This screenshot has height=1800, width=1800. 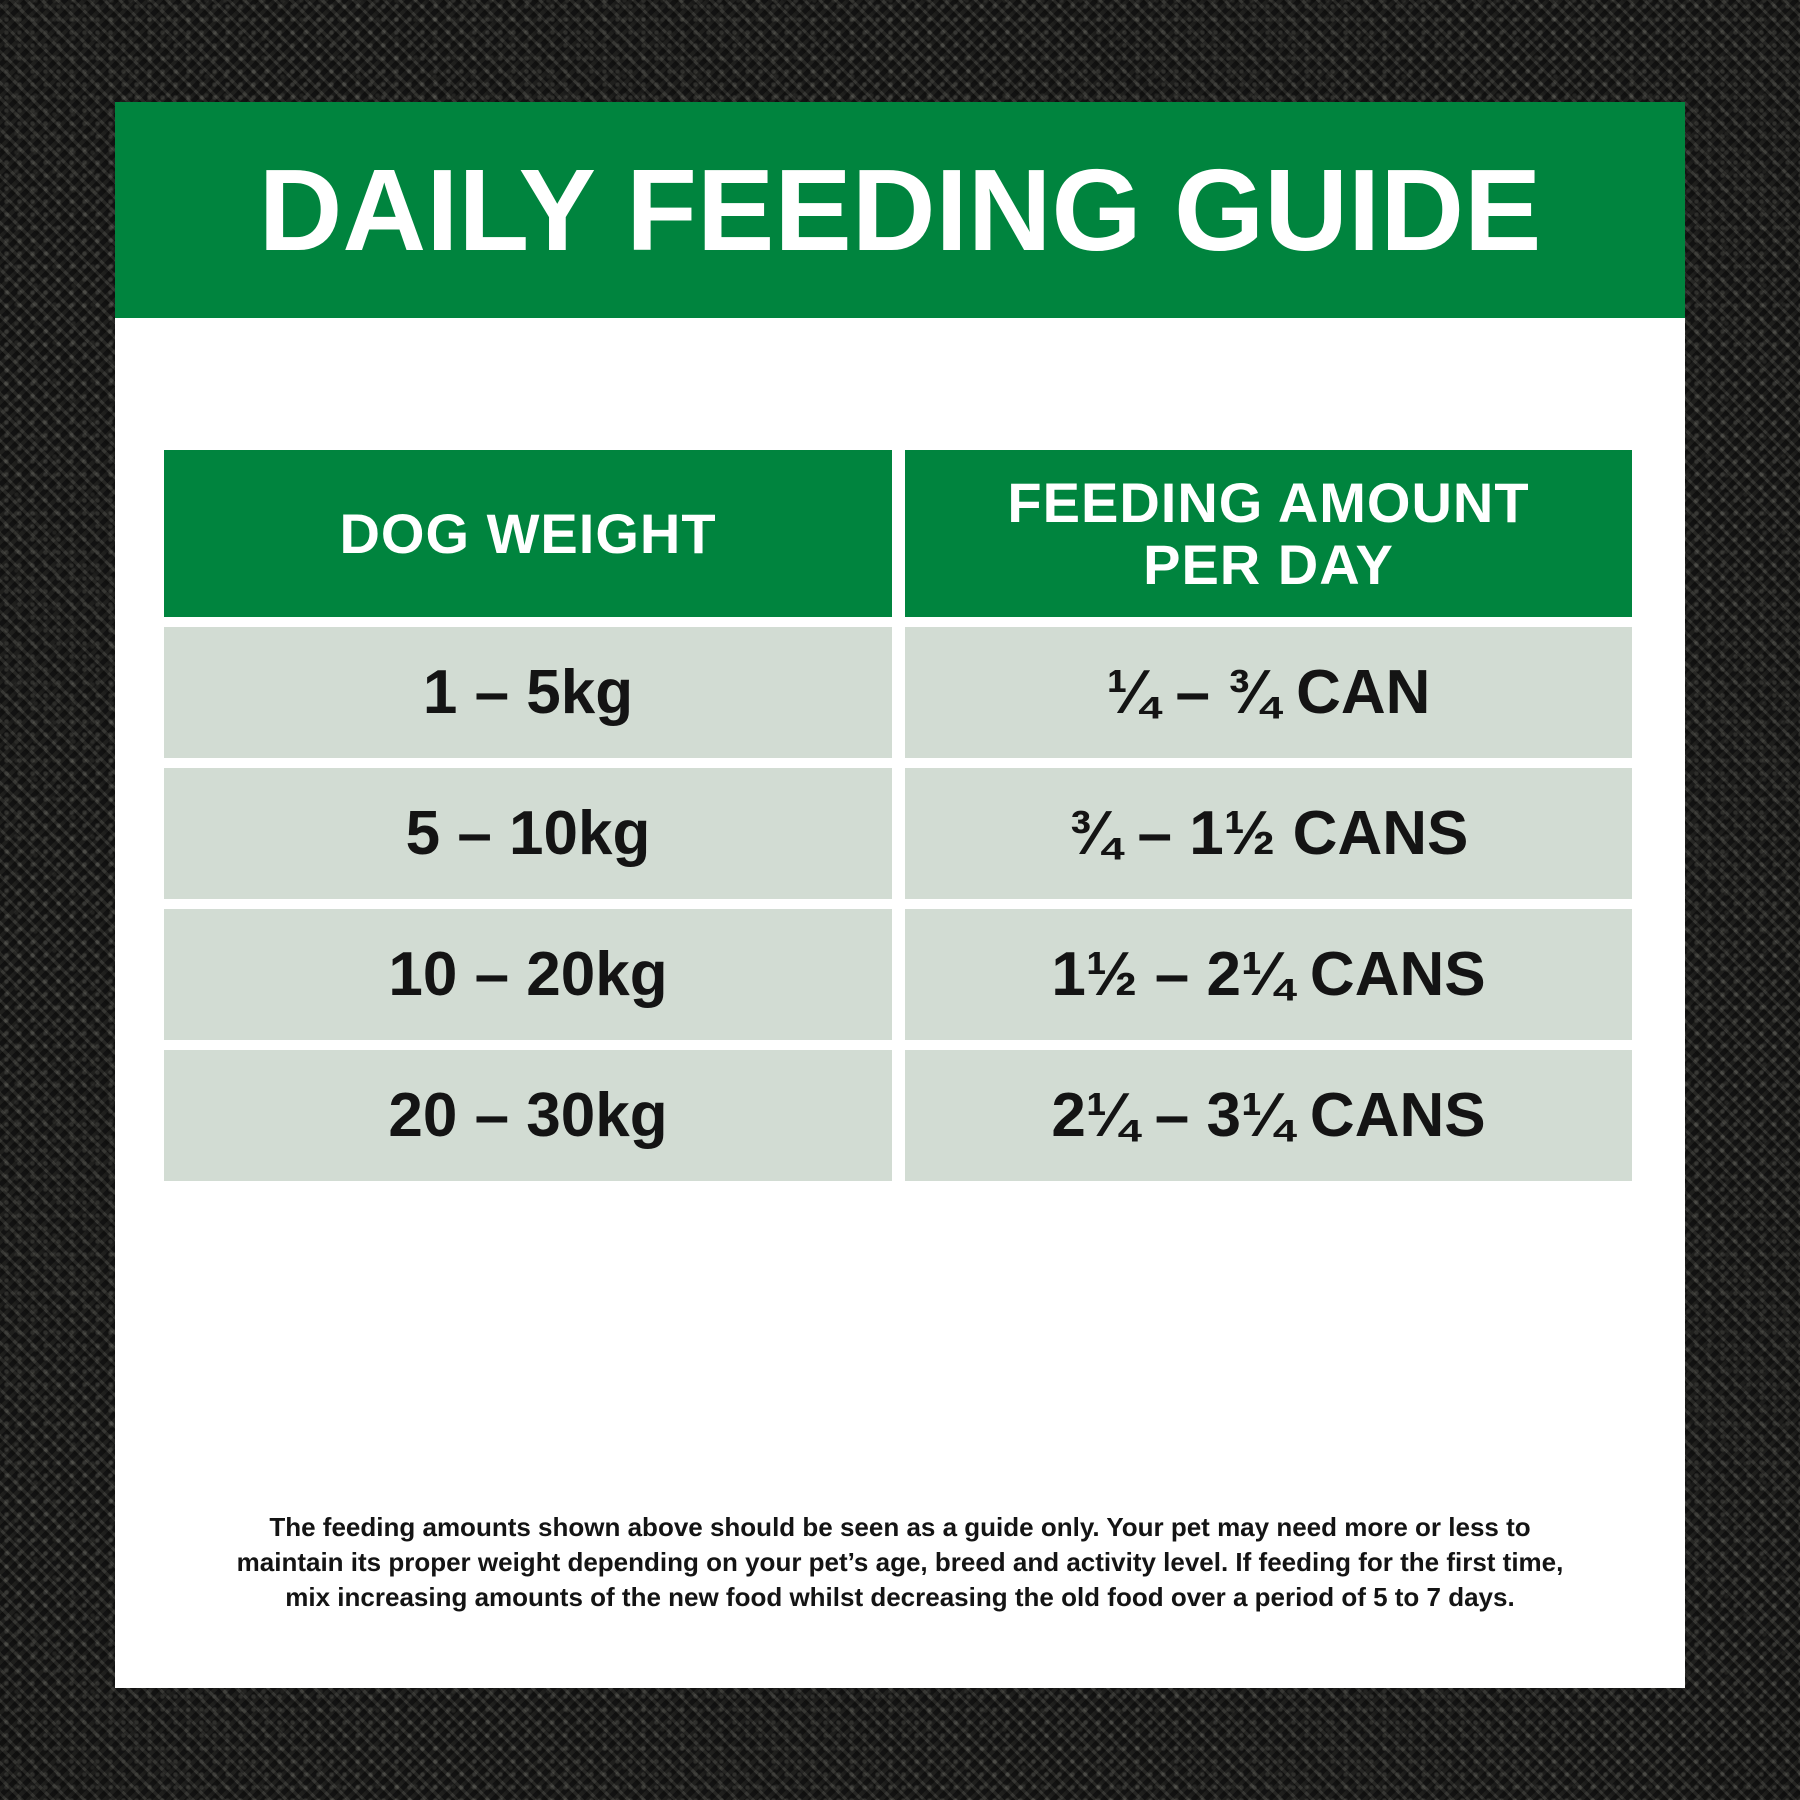 What do you see at coordinates (1268, 692) in the screenshot?
I see `table-row-1-amount-cell: ¼ – ¾ CAN` at bounding box center [1268, 692].